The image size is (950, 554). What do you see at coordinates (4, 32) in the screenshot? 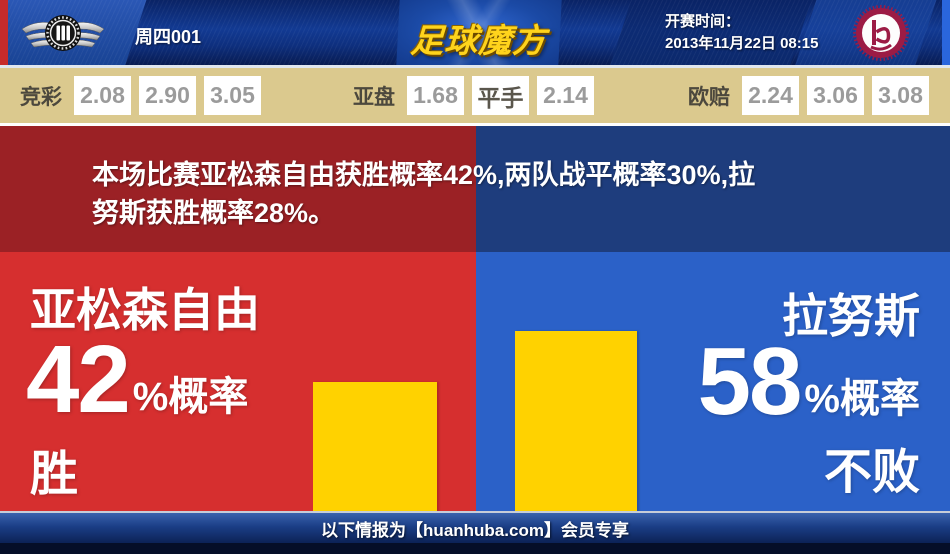
I see `left-red-stripe` at bounding box center [4, 32].